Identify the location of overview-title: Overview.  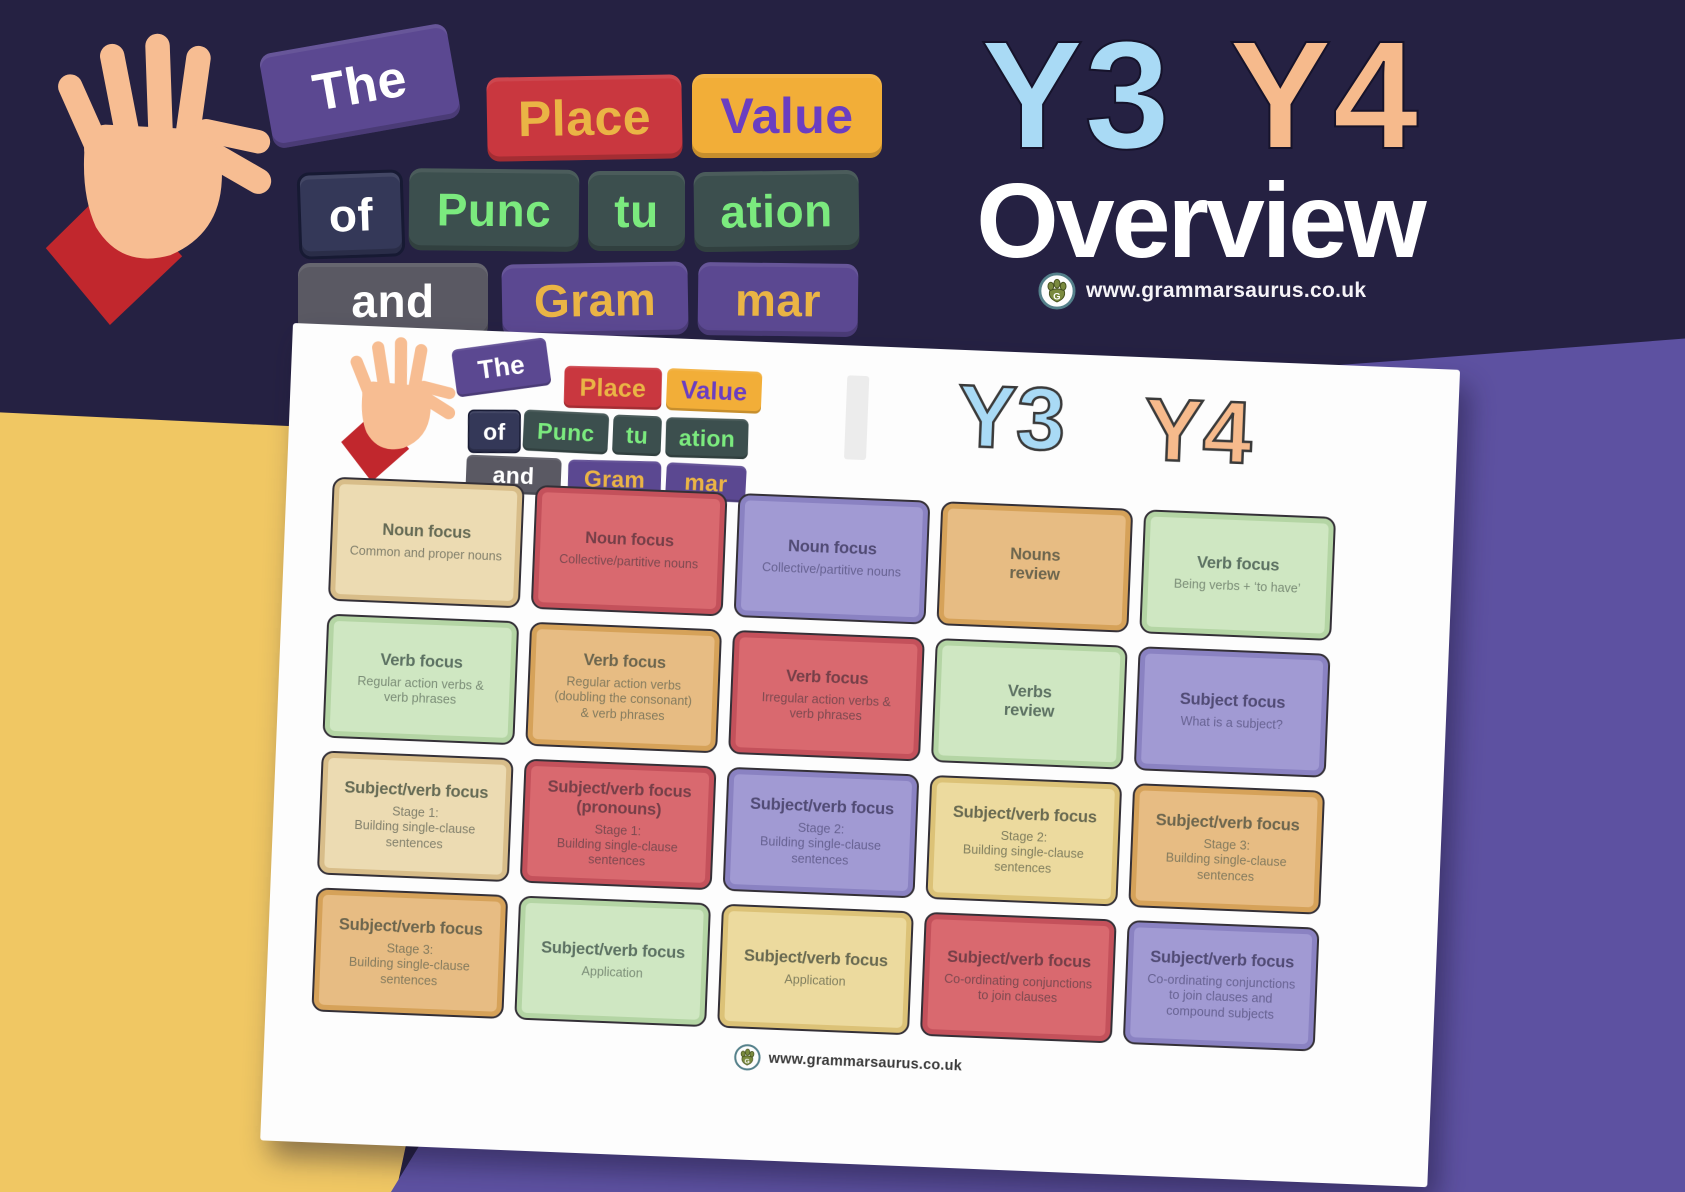
(1201, 221).